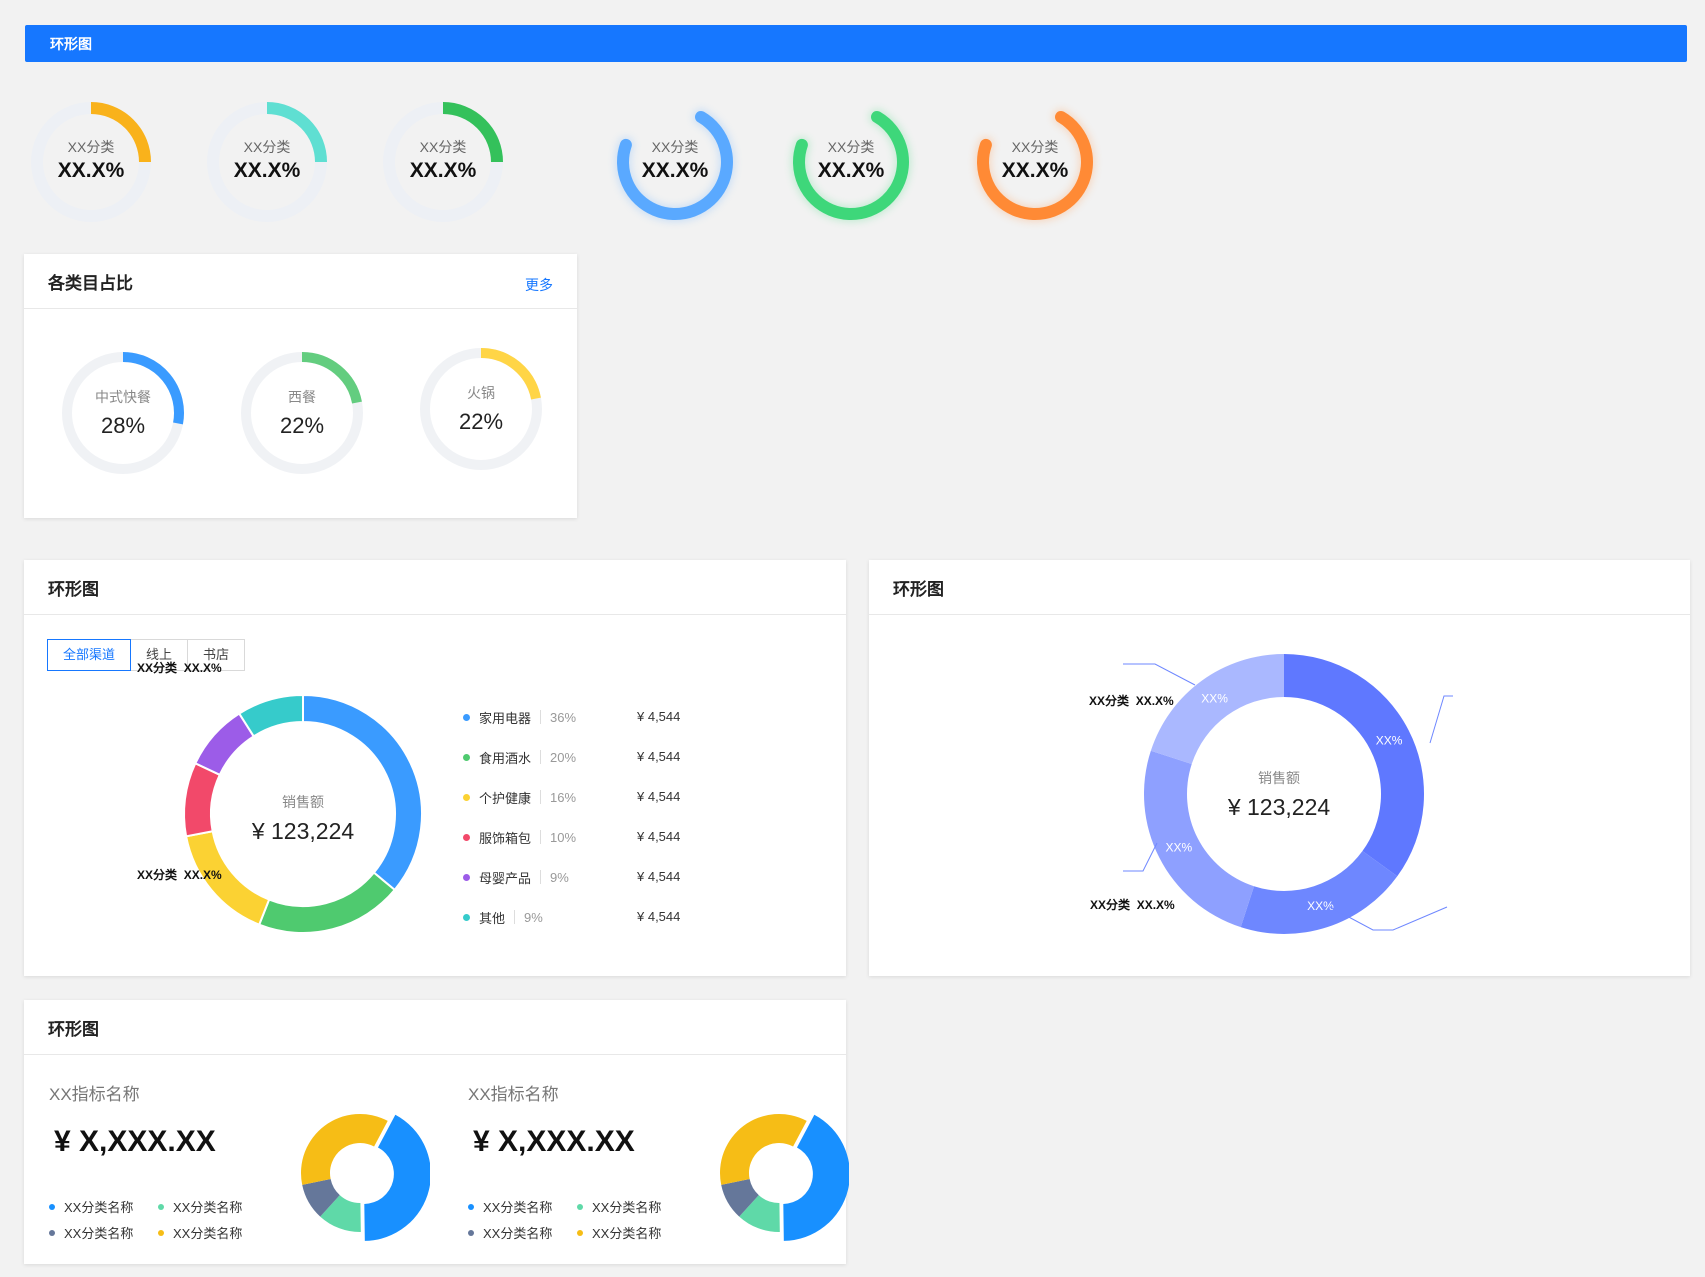  What do you see at coordinates (492, 918) in the screenshot?
I see `legend-name: 其他` at bounding box center [492, 918].